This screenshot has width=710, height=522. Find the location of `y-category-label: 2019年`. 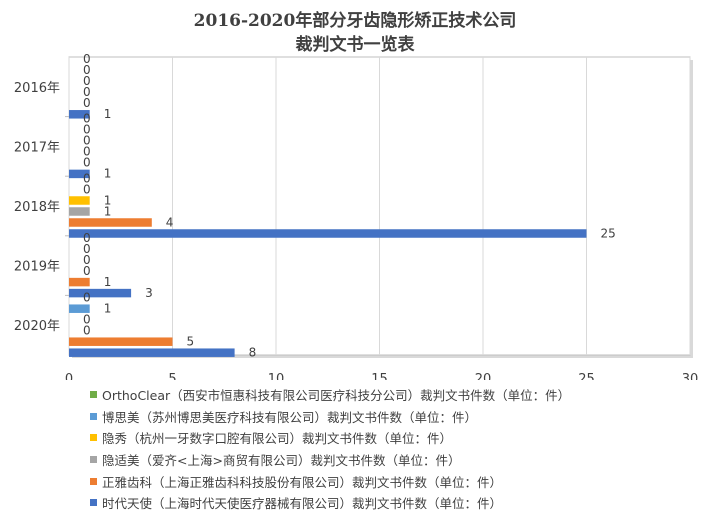

y-category-label: 2019年 is located at coordinates (37, 267).